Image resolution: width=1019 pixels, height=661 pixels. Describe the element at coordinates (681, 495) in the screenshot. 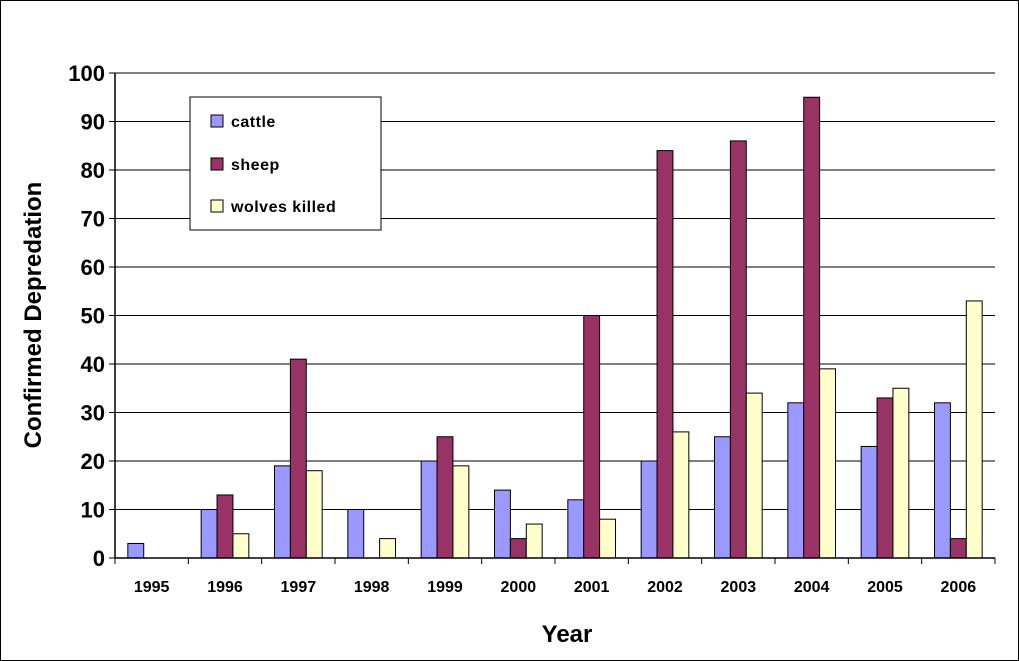

I see `bar-wolves-killed-2002` at that location.